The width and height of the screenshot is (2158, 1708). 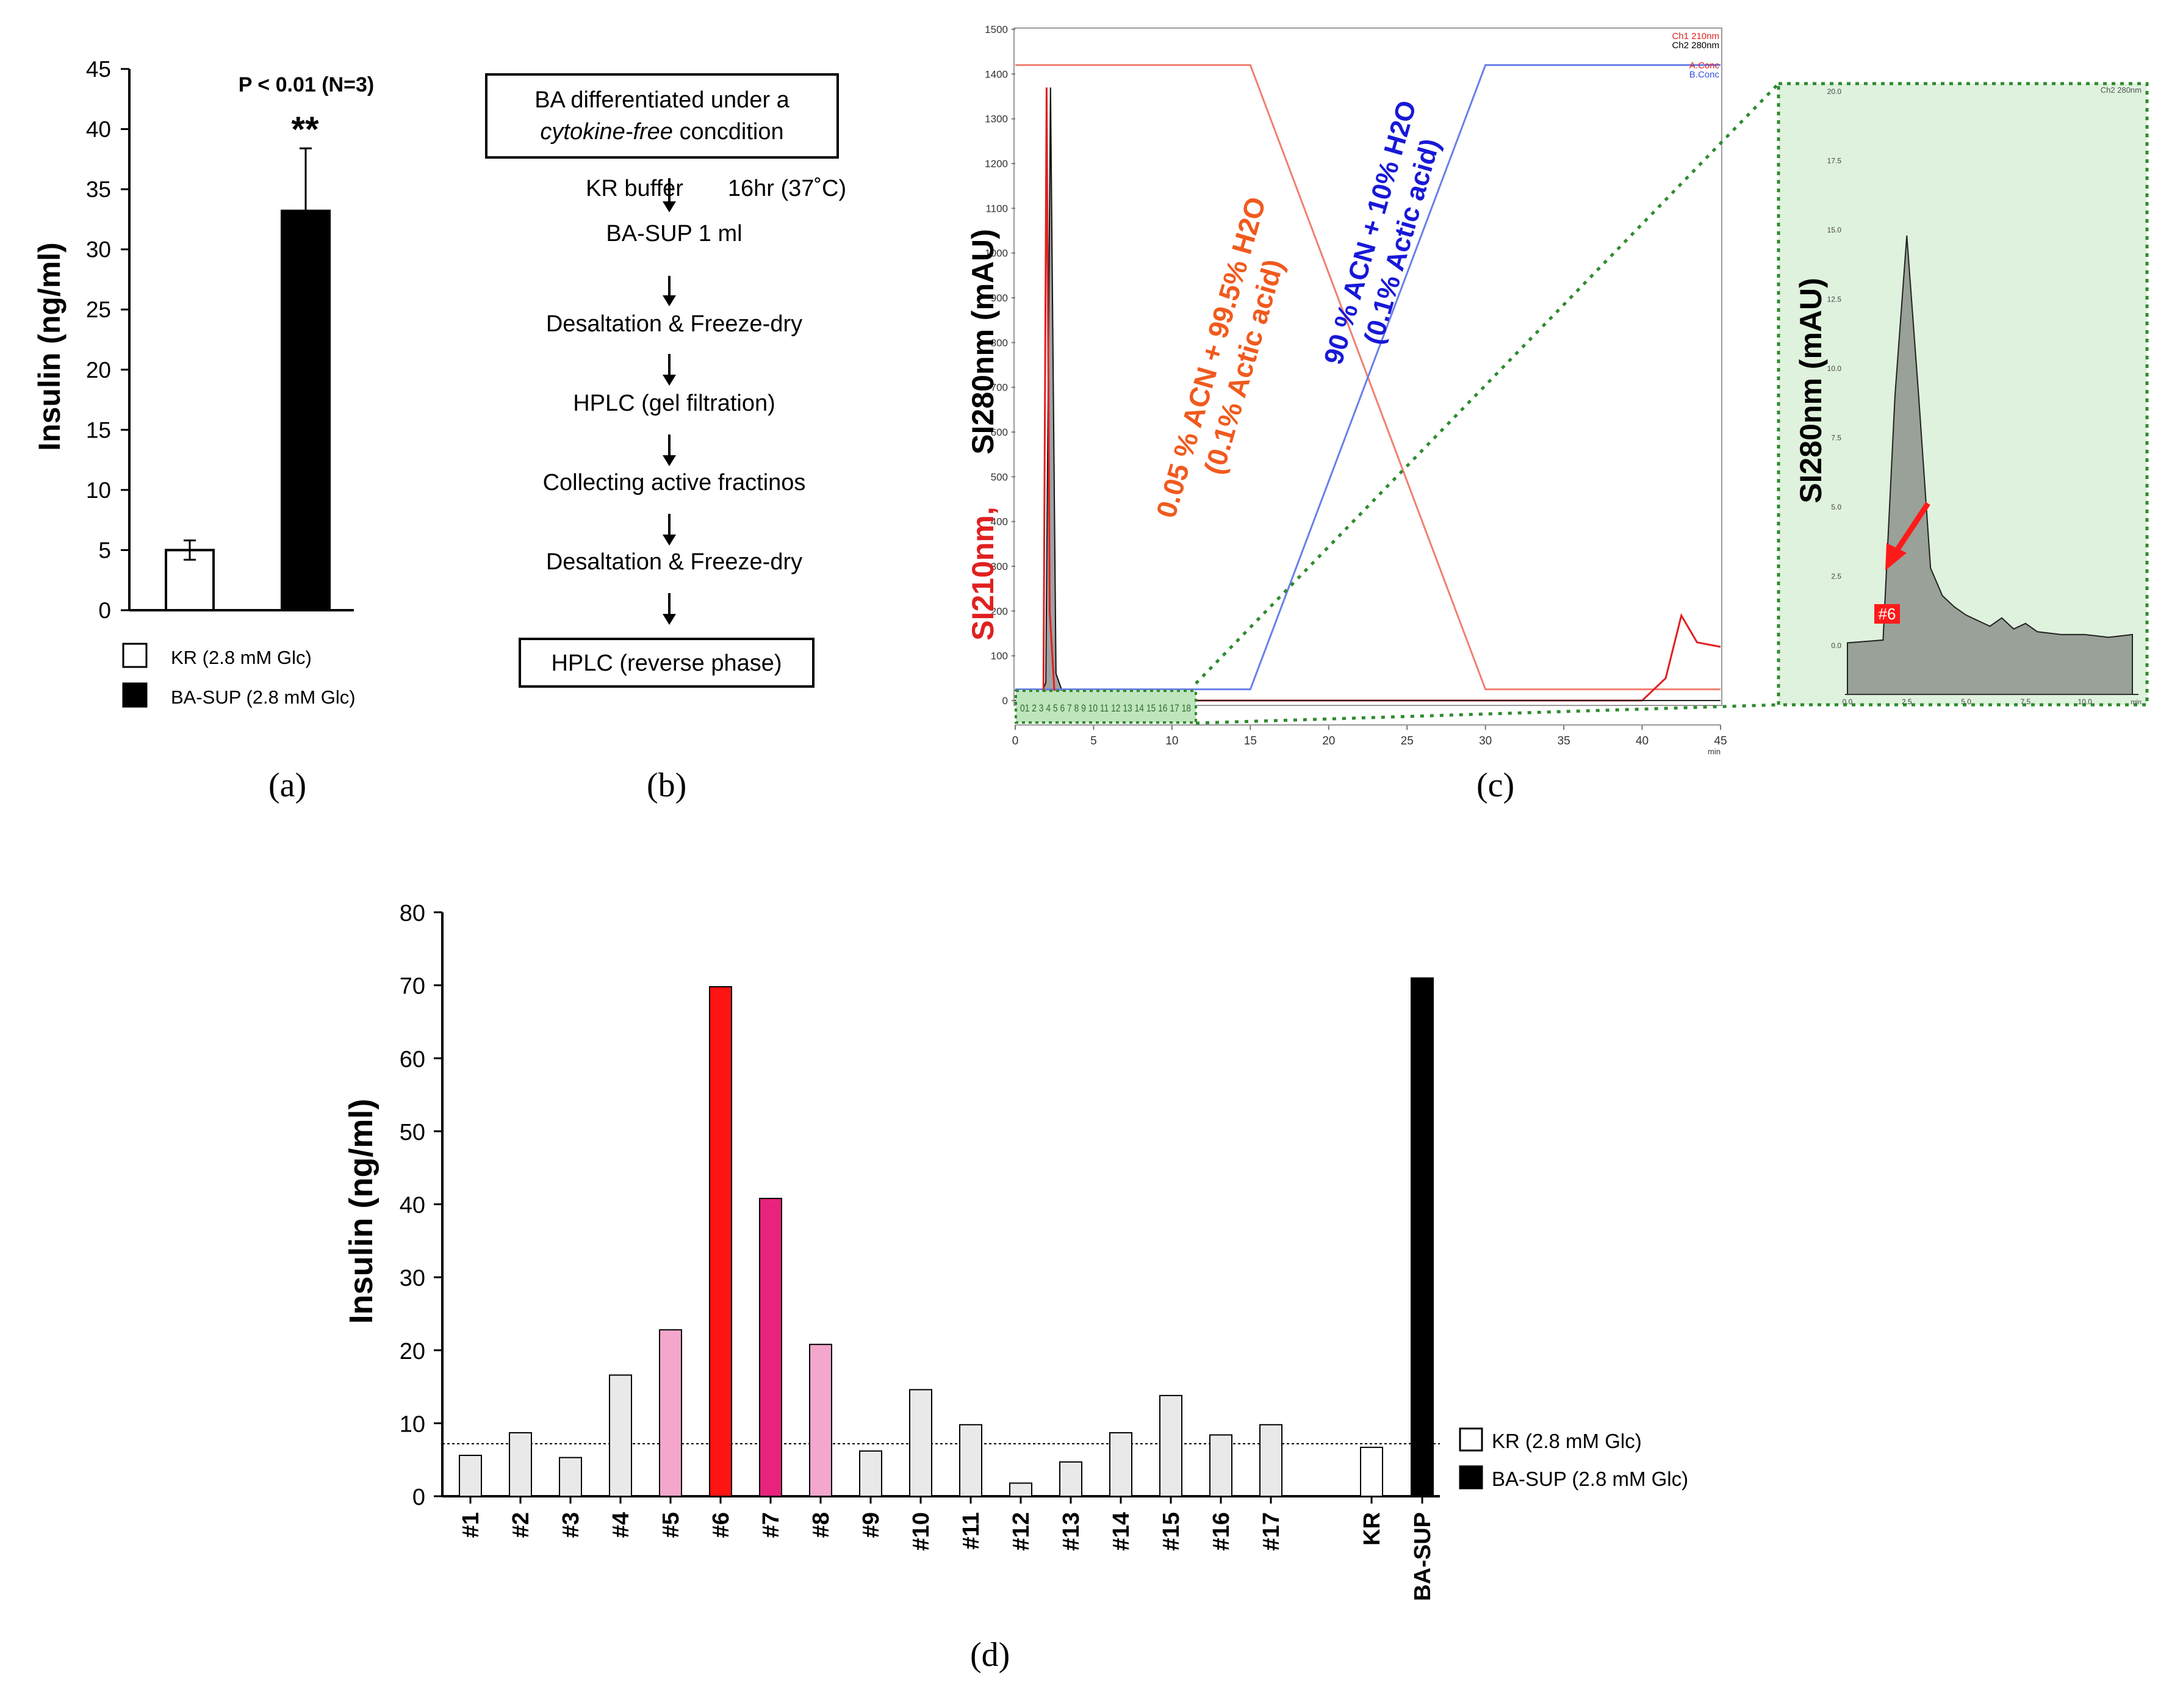 What do you see at coordinates (1567, 1441) in the screenshot?
I see `legend-d-kr-label: KR (2.8 mM Glc)` at bounding box center [1567, 1441].